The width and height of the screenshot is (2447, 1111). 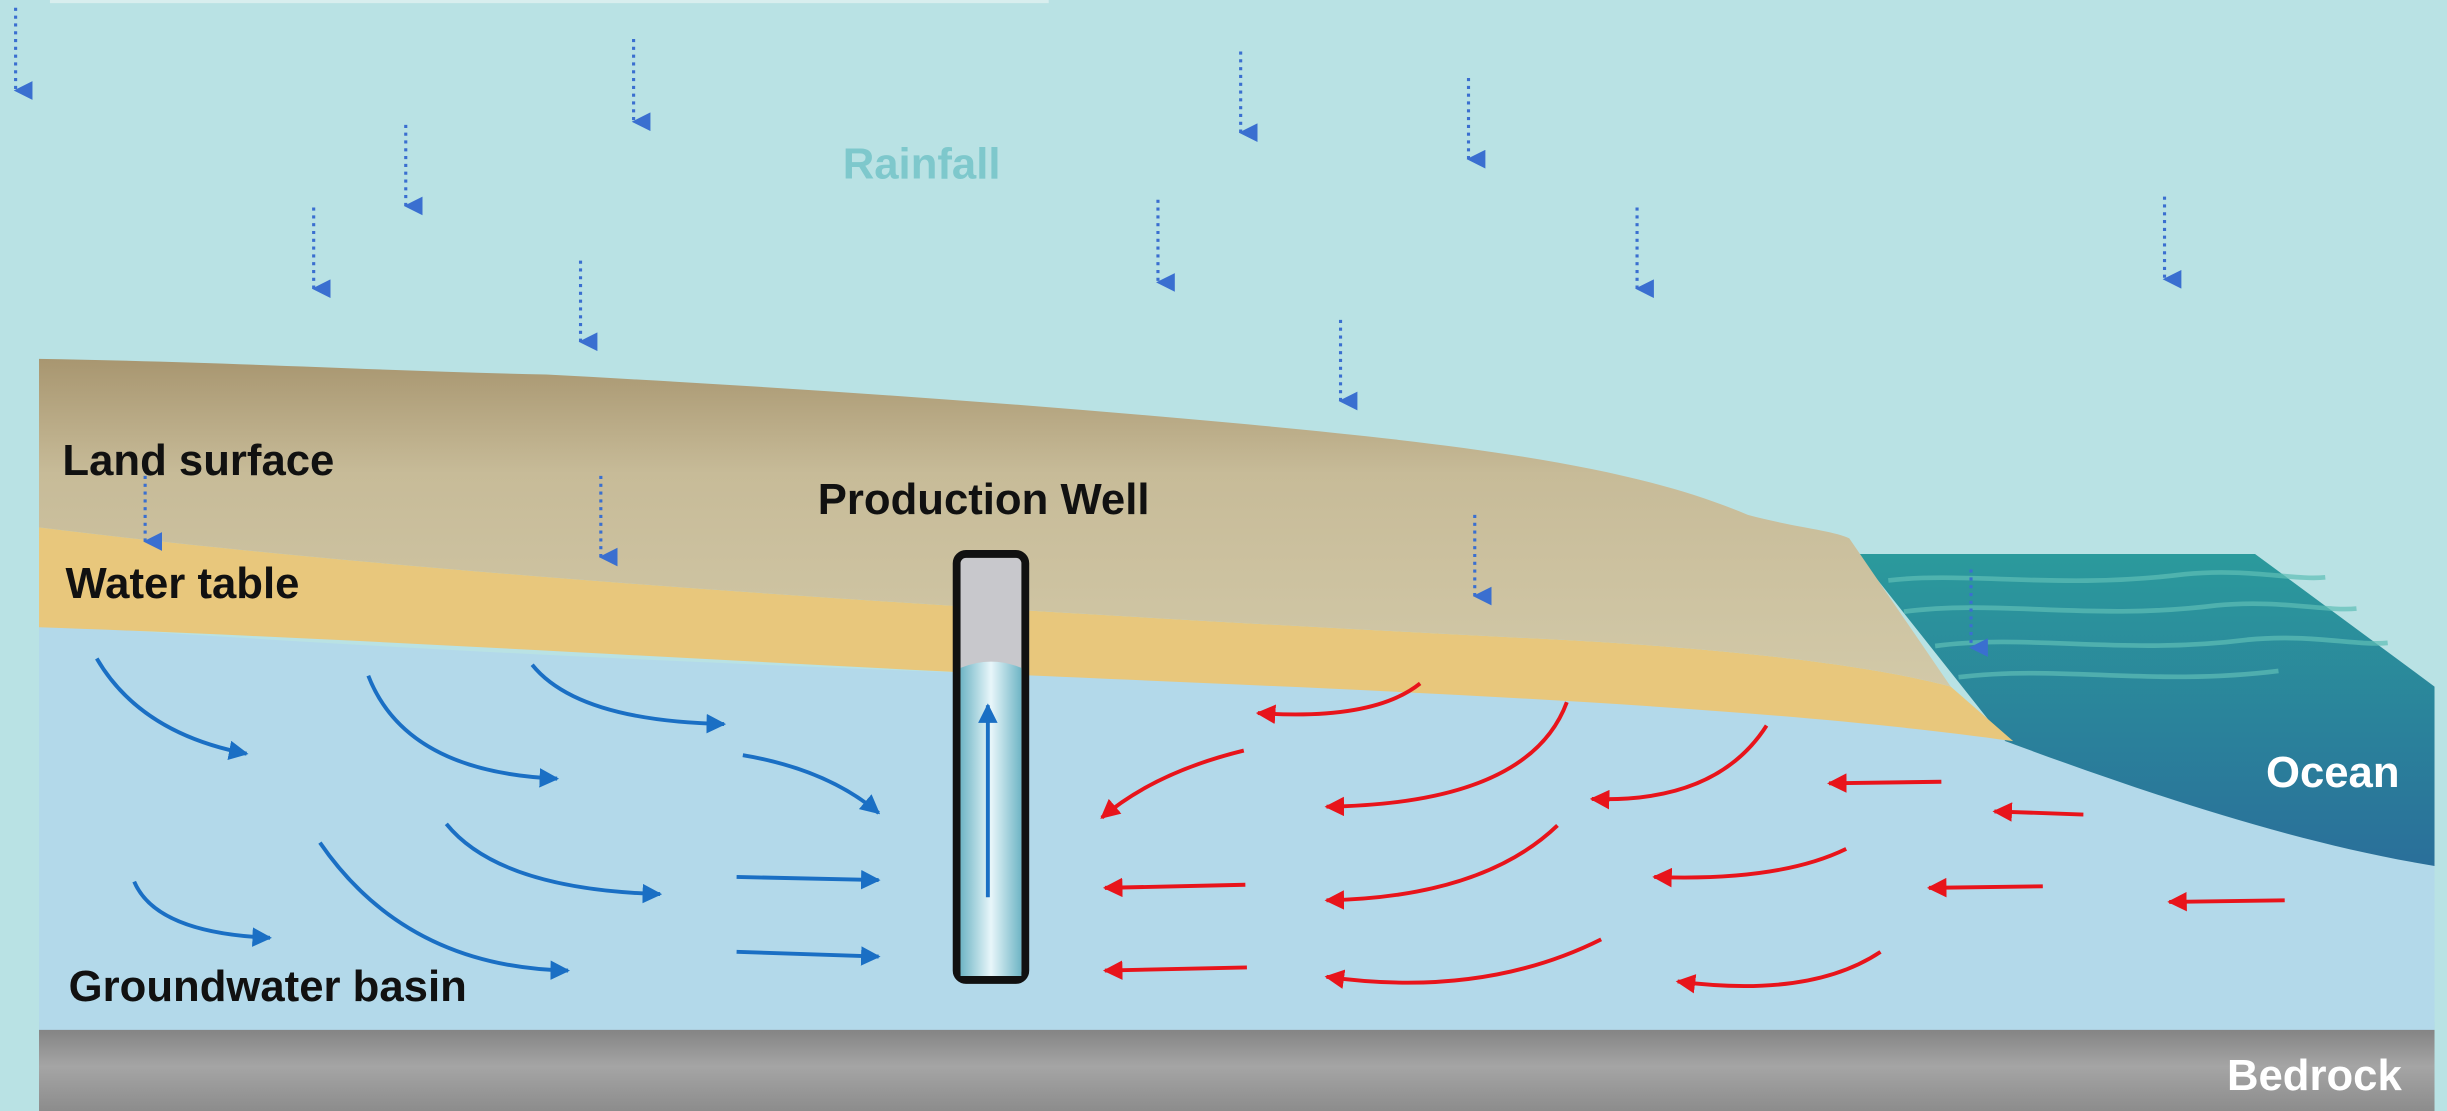 What do you see at coordinates (984, 499) in the screenshot?
I see `production-well-label: Production Well` at bounding box center [984, 499].